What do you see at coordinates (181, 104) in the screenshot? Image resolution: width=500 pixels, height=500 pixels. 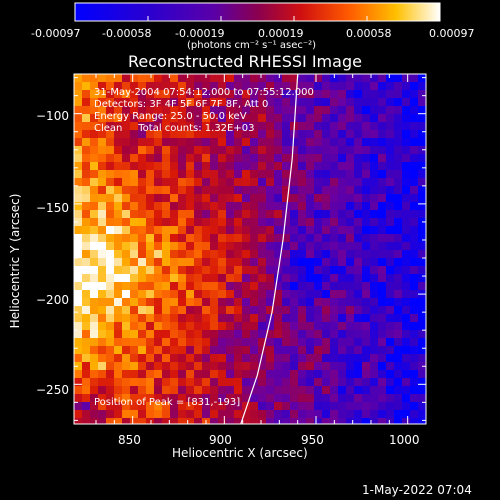 I see `info-detectors: Detectors: 3F 4F 5F 6F 7F 8F, Att 0` at bounding box center [181, 104].